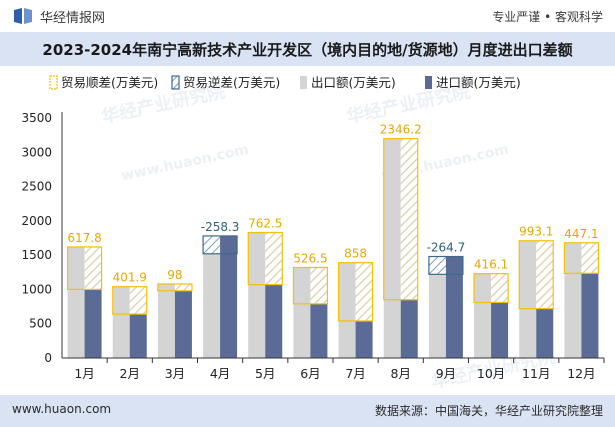 The height and width of the screenshot is (427, 615). What do you see at coordinates (353, 82) in the screenshot?
I see `legend-label: 出口额(万美元)` at bounding box center [353, 82].